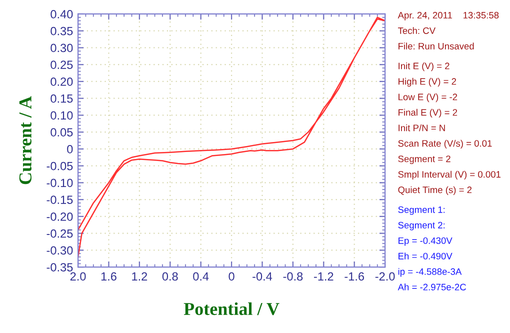 The height and width of the screenshot is (333, 510). I want to click on text: Ep = -0.430V, so click(425, 241).